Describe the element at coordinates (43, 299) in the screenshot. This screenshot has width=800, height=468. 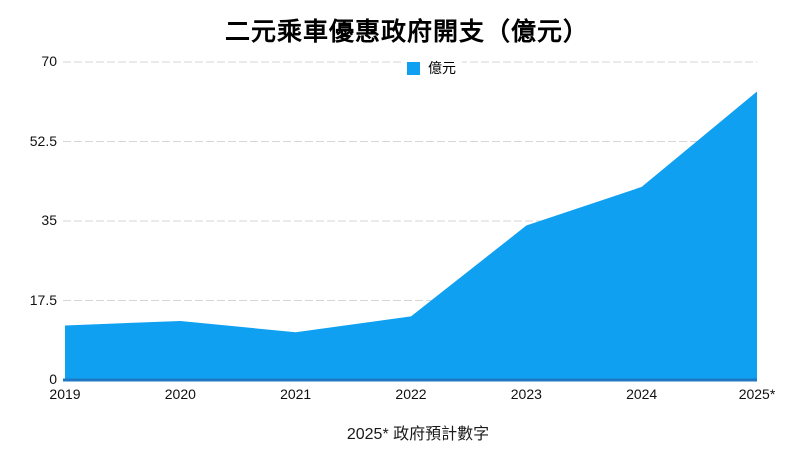
I see `y-tick-label: 17.5` at that location.